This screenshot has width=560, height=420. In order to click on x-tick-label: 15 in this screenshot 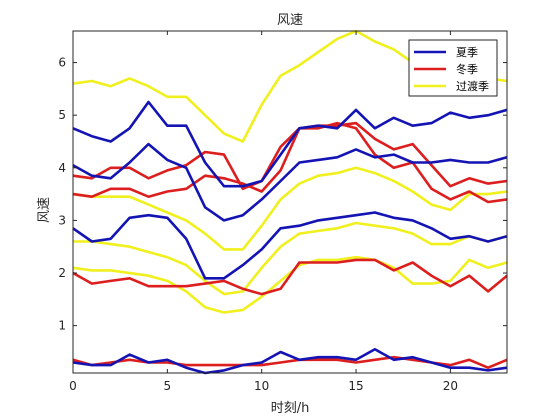, I will do `click(355, 386)`.